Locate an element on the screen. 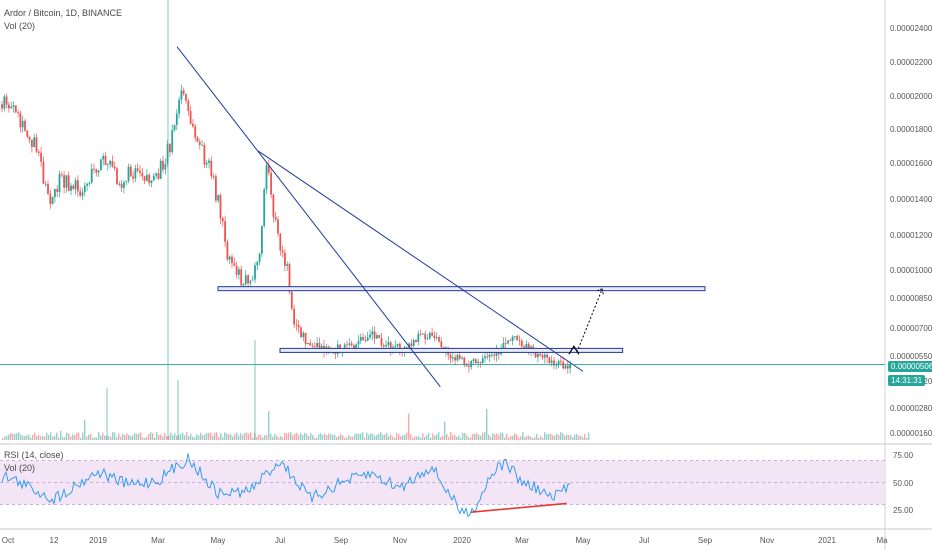  rsi-volume-label: Vol (20) is located at coordinates (20, 468).